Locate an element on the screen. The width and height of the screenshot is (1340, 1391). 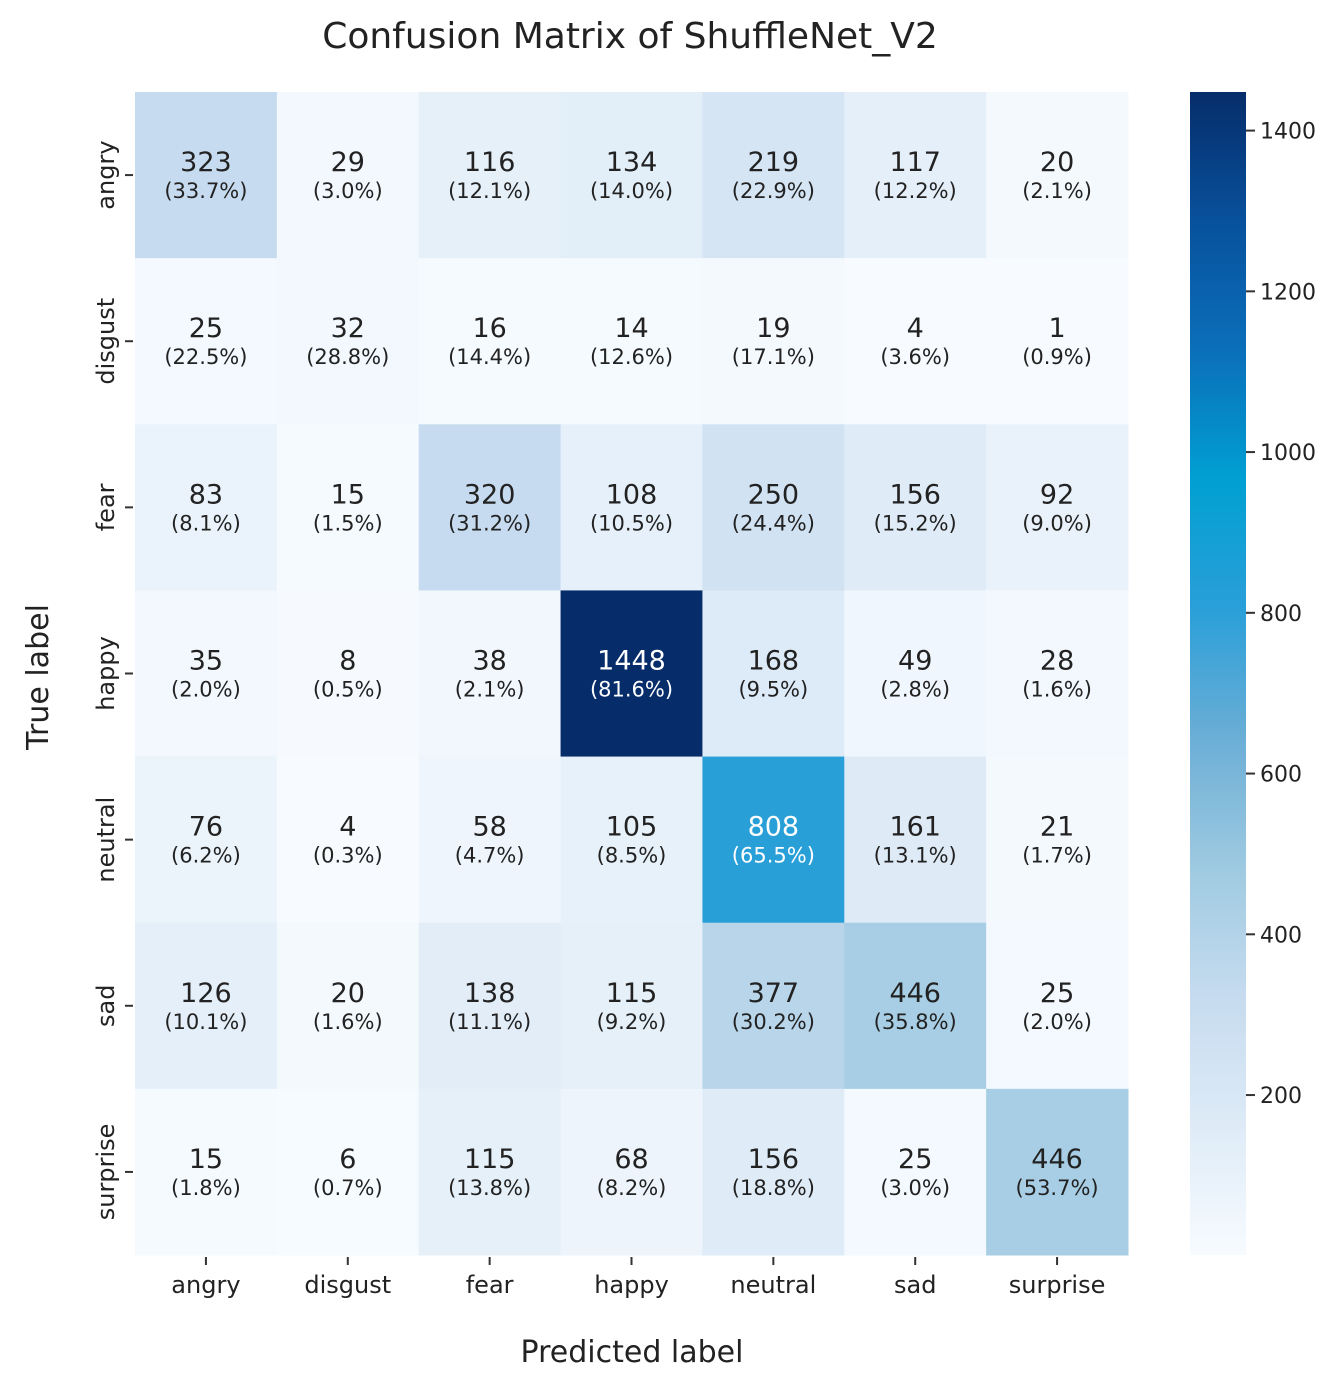
cell-percentage-label: (30.2%) is located at coordinates (773, 1022).